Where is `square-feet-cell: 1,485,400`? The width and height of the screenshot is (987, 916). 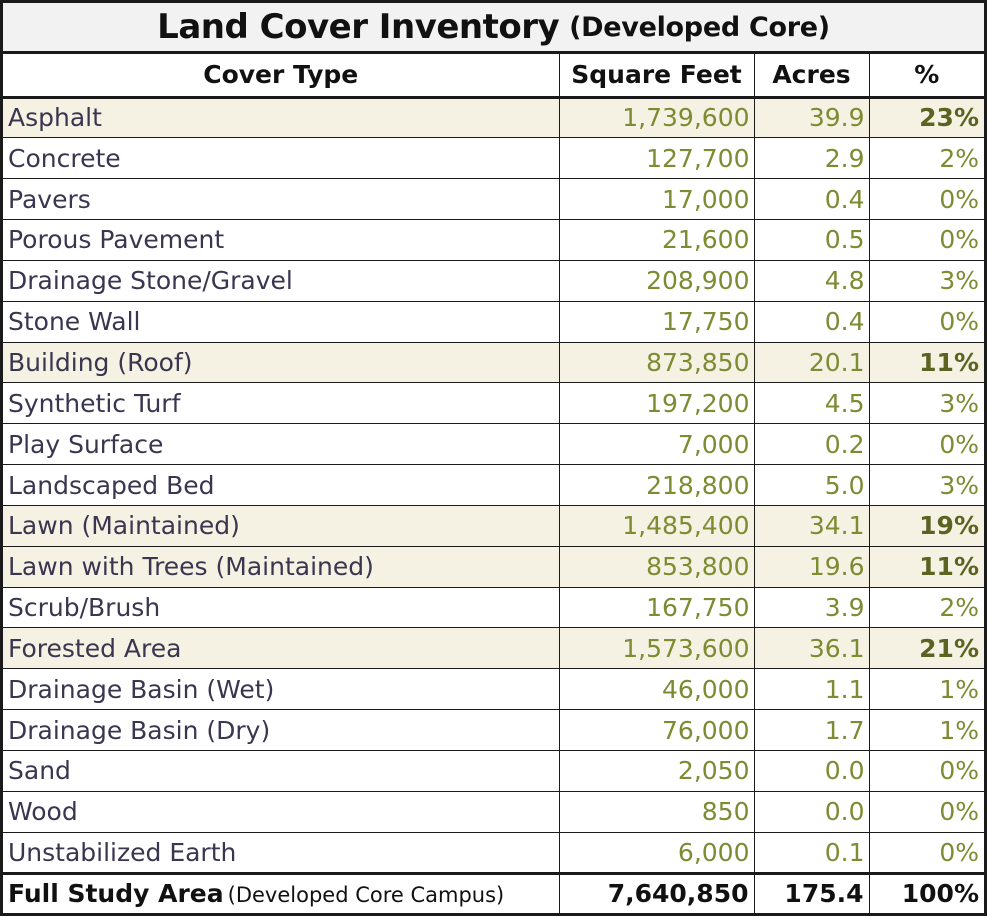 square-feet-cell: 1,485,400 is located at coordinates (656, 526).